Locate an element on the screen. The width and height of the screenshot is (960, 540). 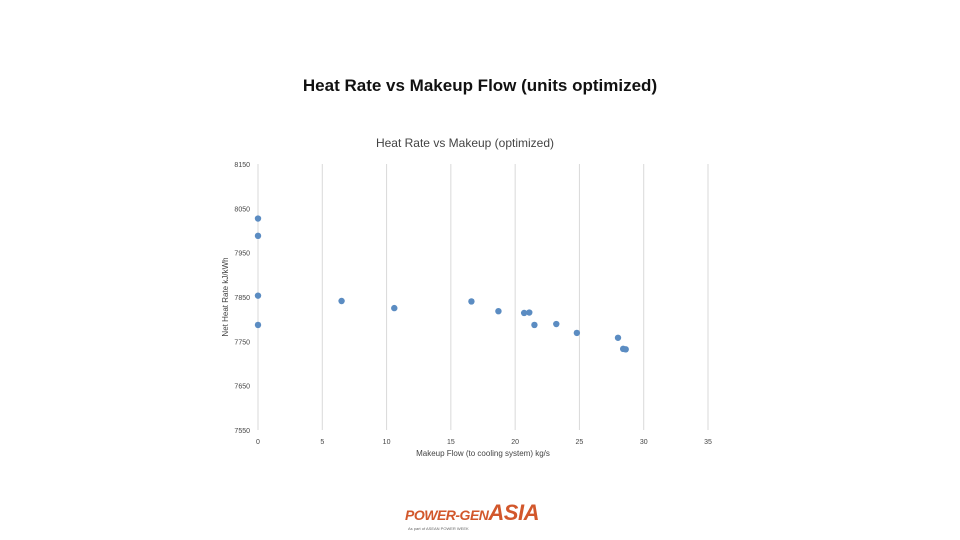
y-tick-label: 8150 is located at coordinates (242, 165).